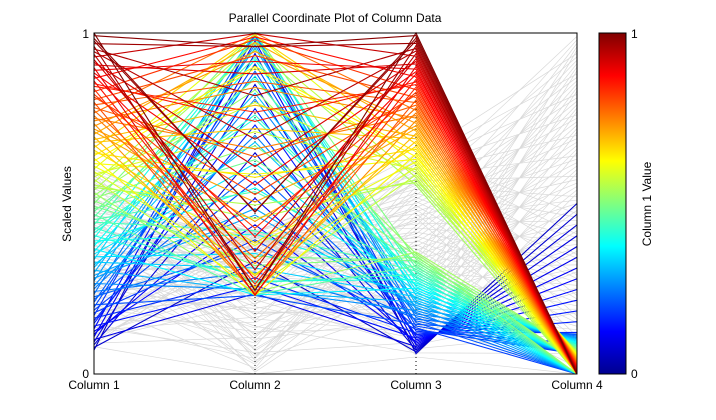  I want to click on chart-title: Parallel Coordinate Plot of Column Data, so click(335, 18).